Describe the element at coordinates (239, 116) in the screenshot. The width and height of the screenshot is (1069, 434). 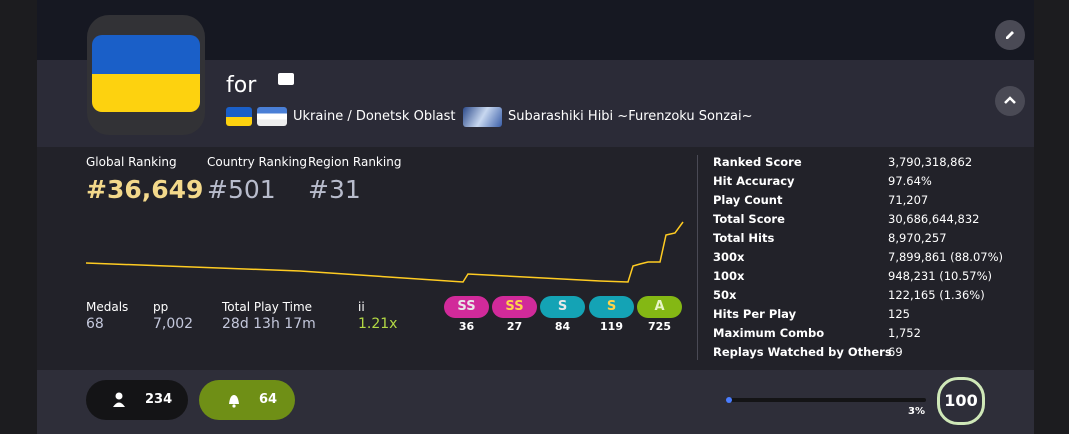
I see `country-flag` at that location.